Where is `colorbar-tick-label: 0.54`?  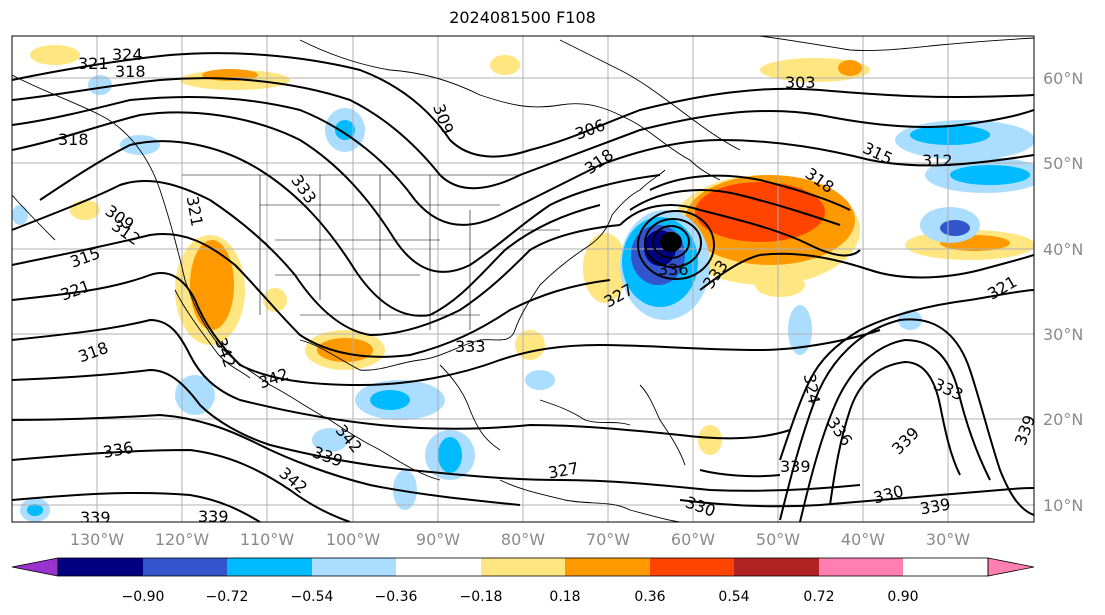 colorbar-tick-label: 0.54 is located at coordinates (733, 597).